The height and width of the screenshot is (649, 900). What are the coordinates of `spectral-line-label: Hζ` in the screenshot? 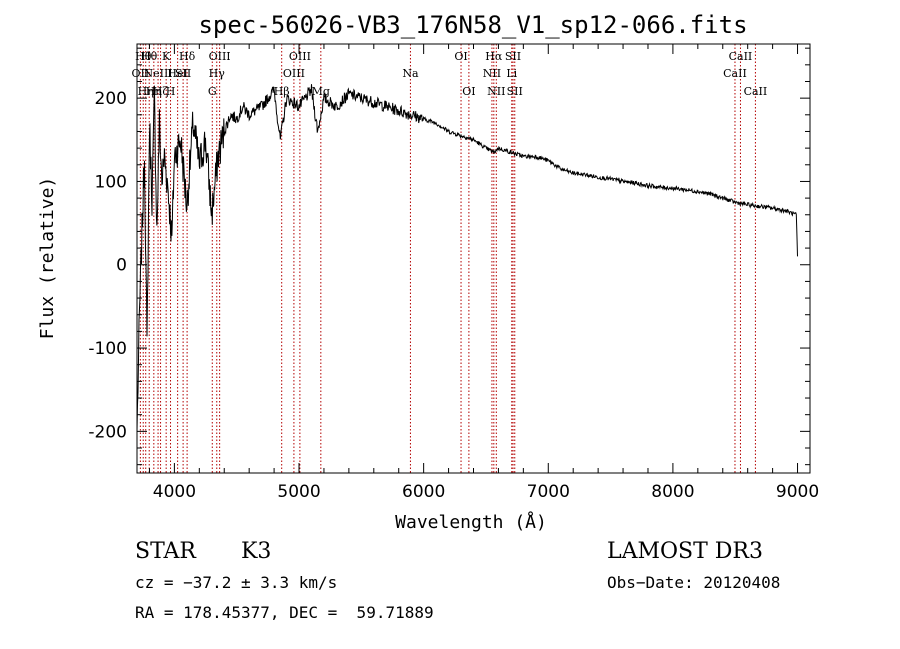 It's located at (161, 91).